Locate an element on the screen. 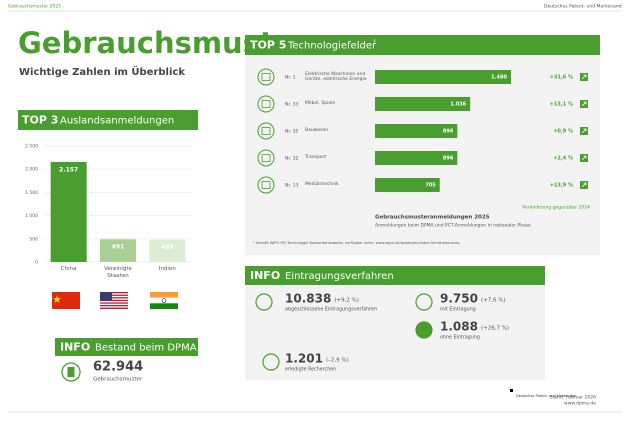  value-label: 1.036 is located at coordinates (458, 105).